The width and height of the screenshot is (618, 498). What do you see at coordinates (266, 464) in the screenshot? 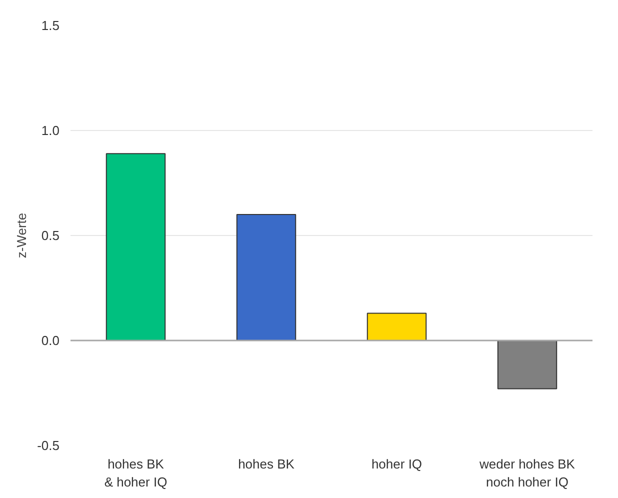
I see `x-tick-label: hohes BK` at bounding box center [266, 464].